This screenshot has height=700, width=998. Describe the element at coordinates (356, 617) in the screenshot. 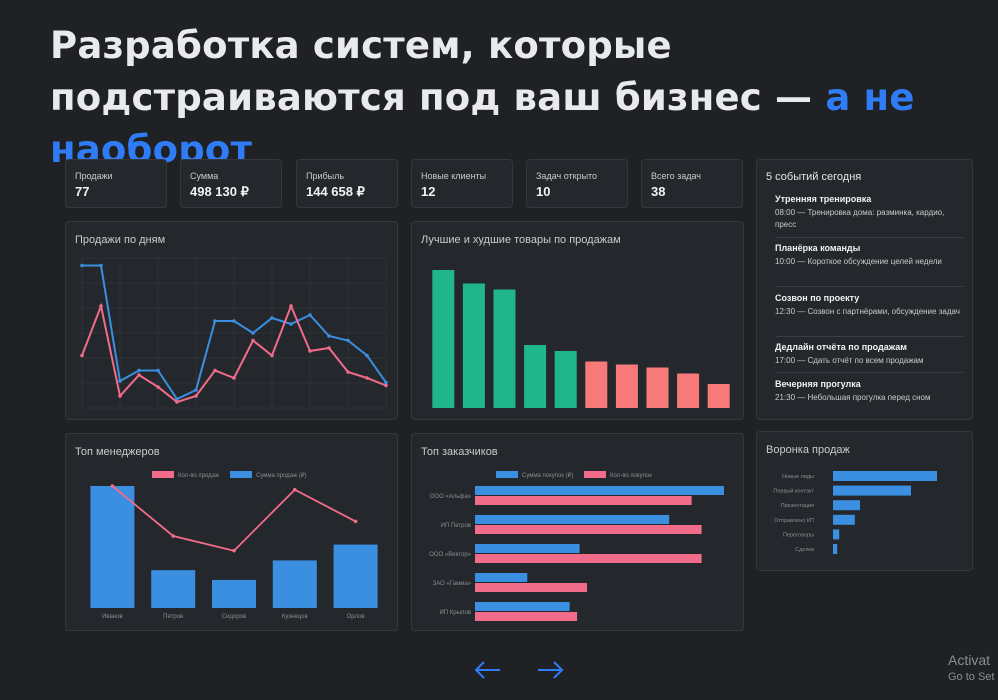

I see `tick-label: Орлов` at that location.